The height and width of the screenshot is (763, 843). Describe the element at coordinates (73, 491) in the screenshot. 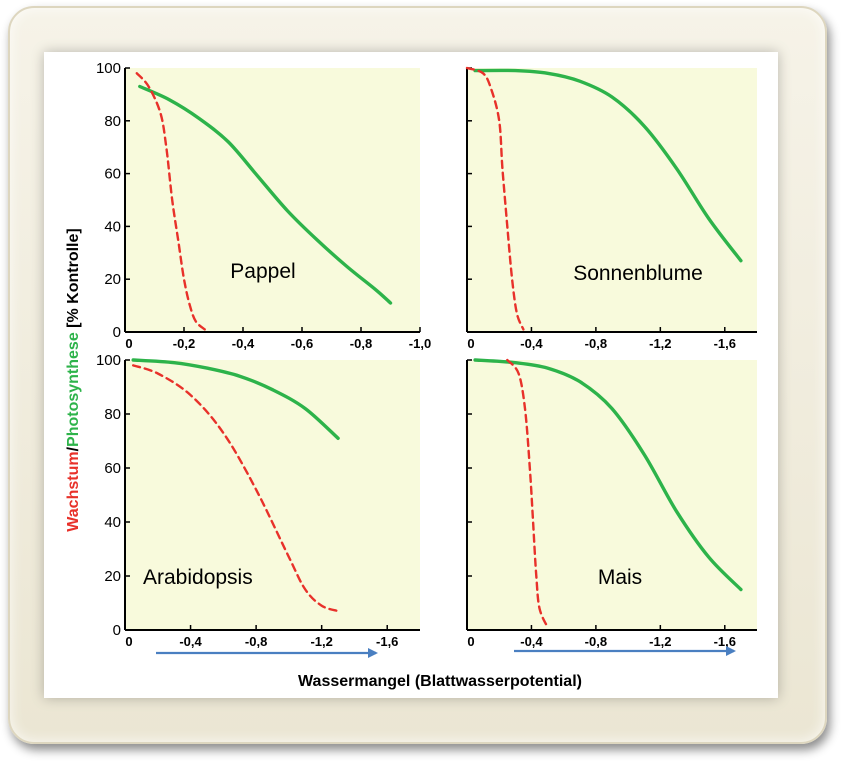

I see `y-axis-label-part: Wachstum` at that location.